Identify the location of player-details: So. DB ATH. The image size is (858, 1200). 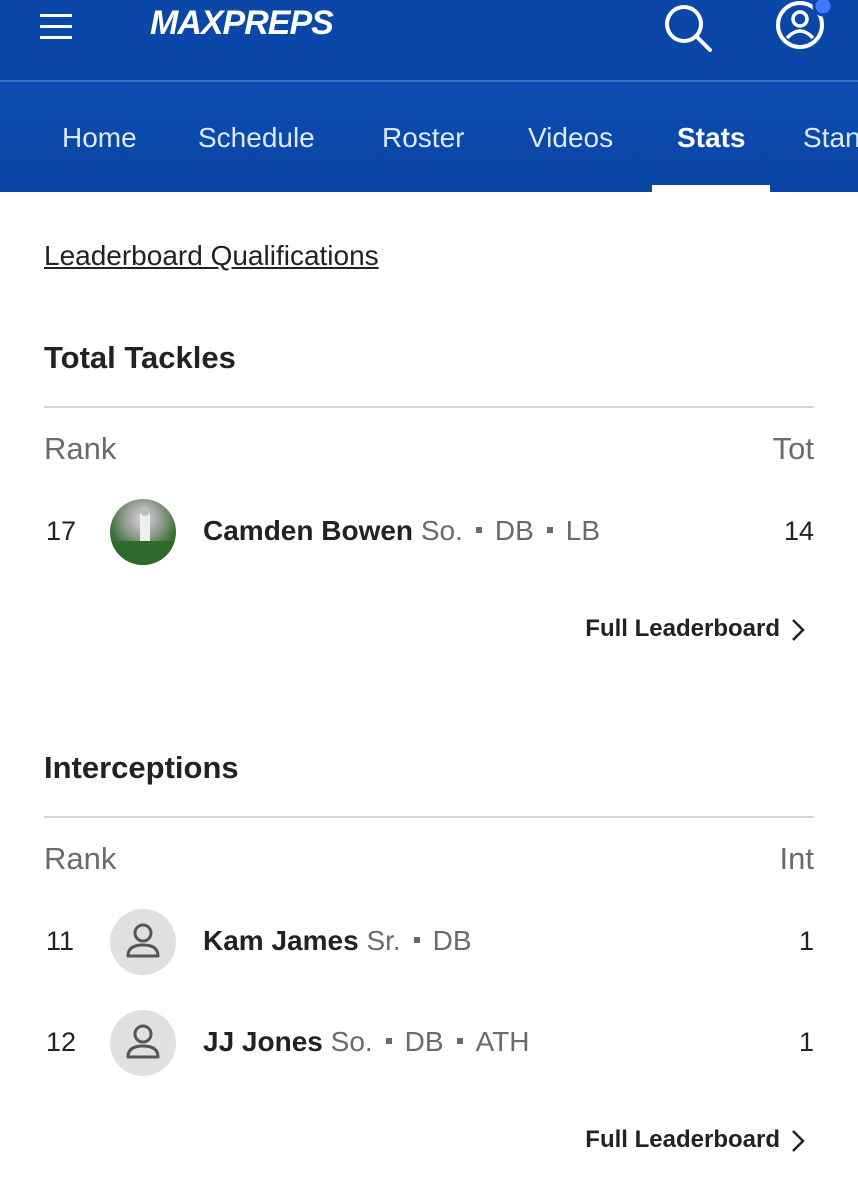
(430, 1041).